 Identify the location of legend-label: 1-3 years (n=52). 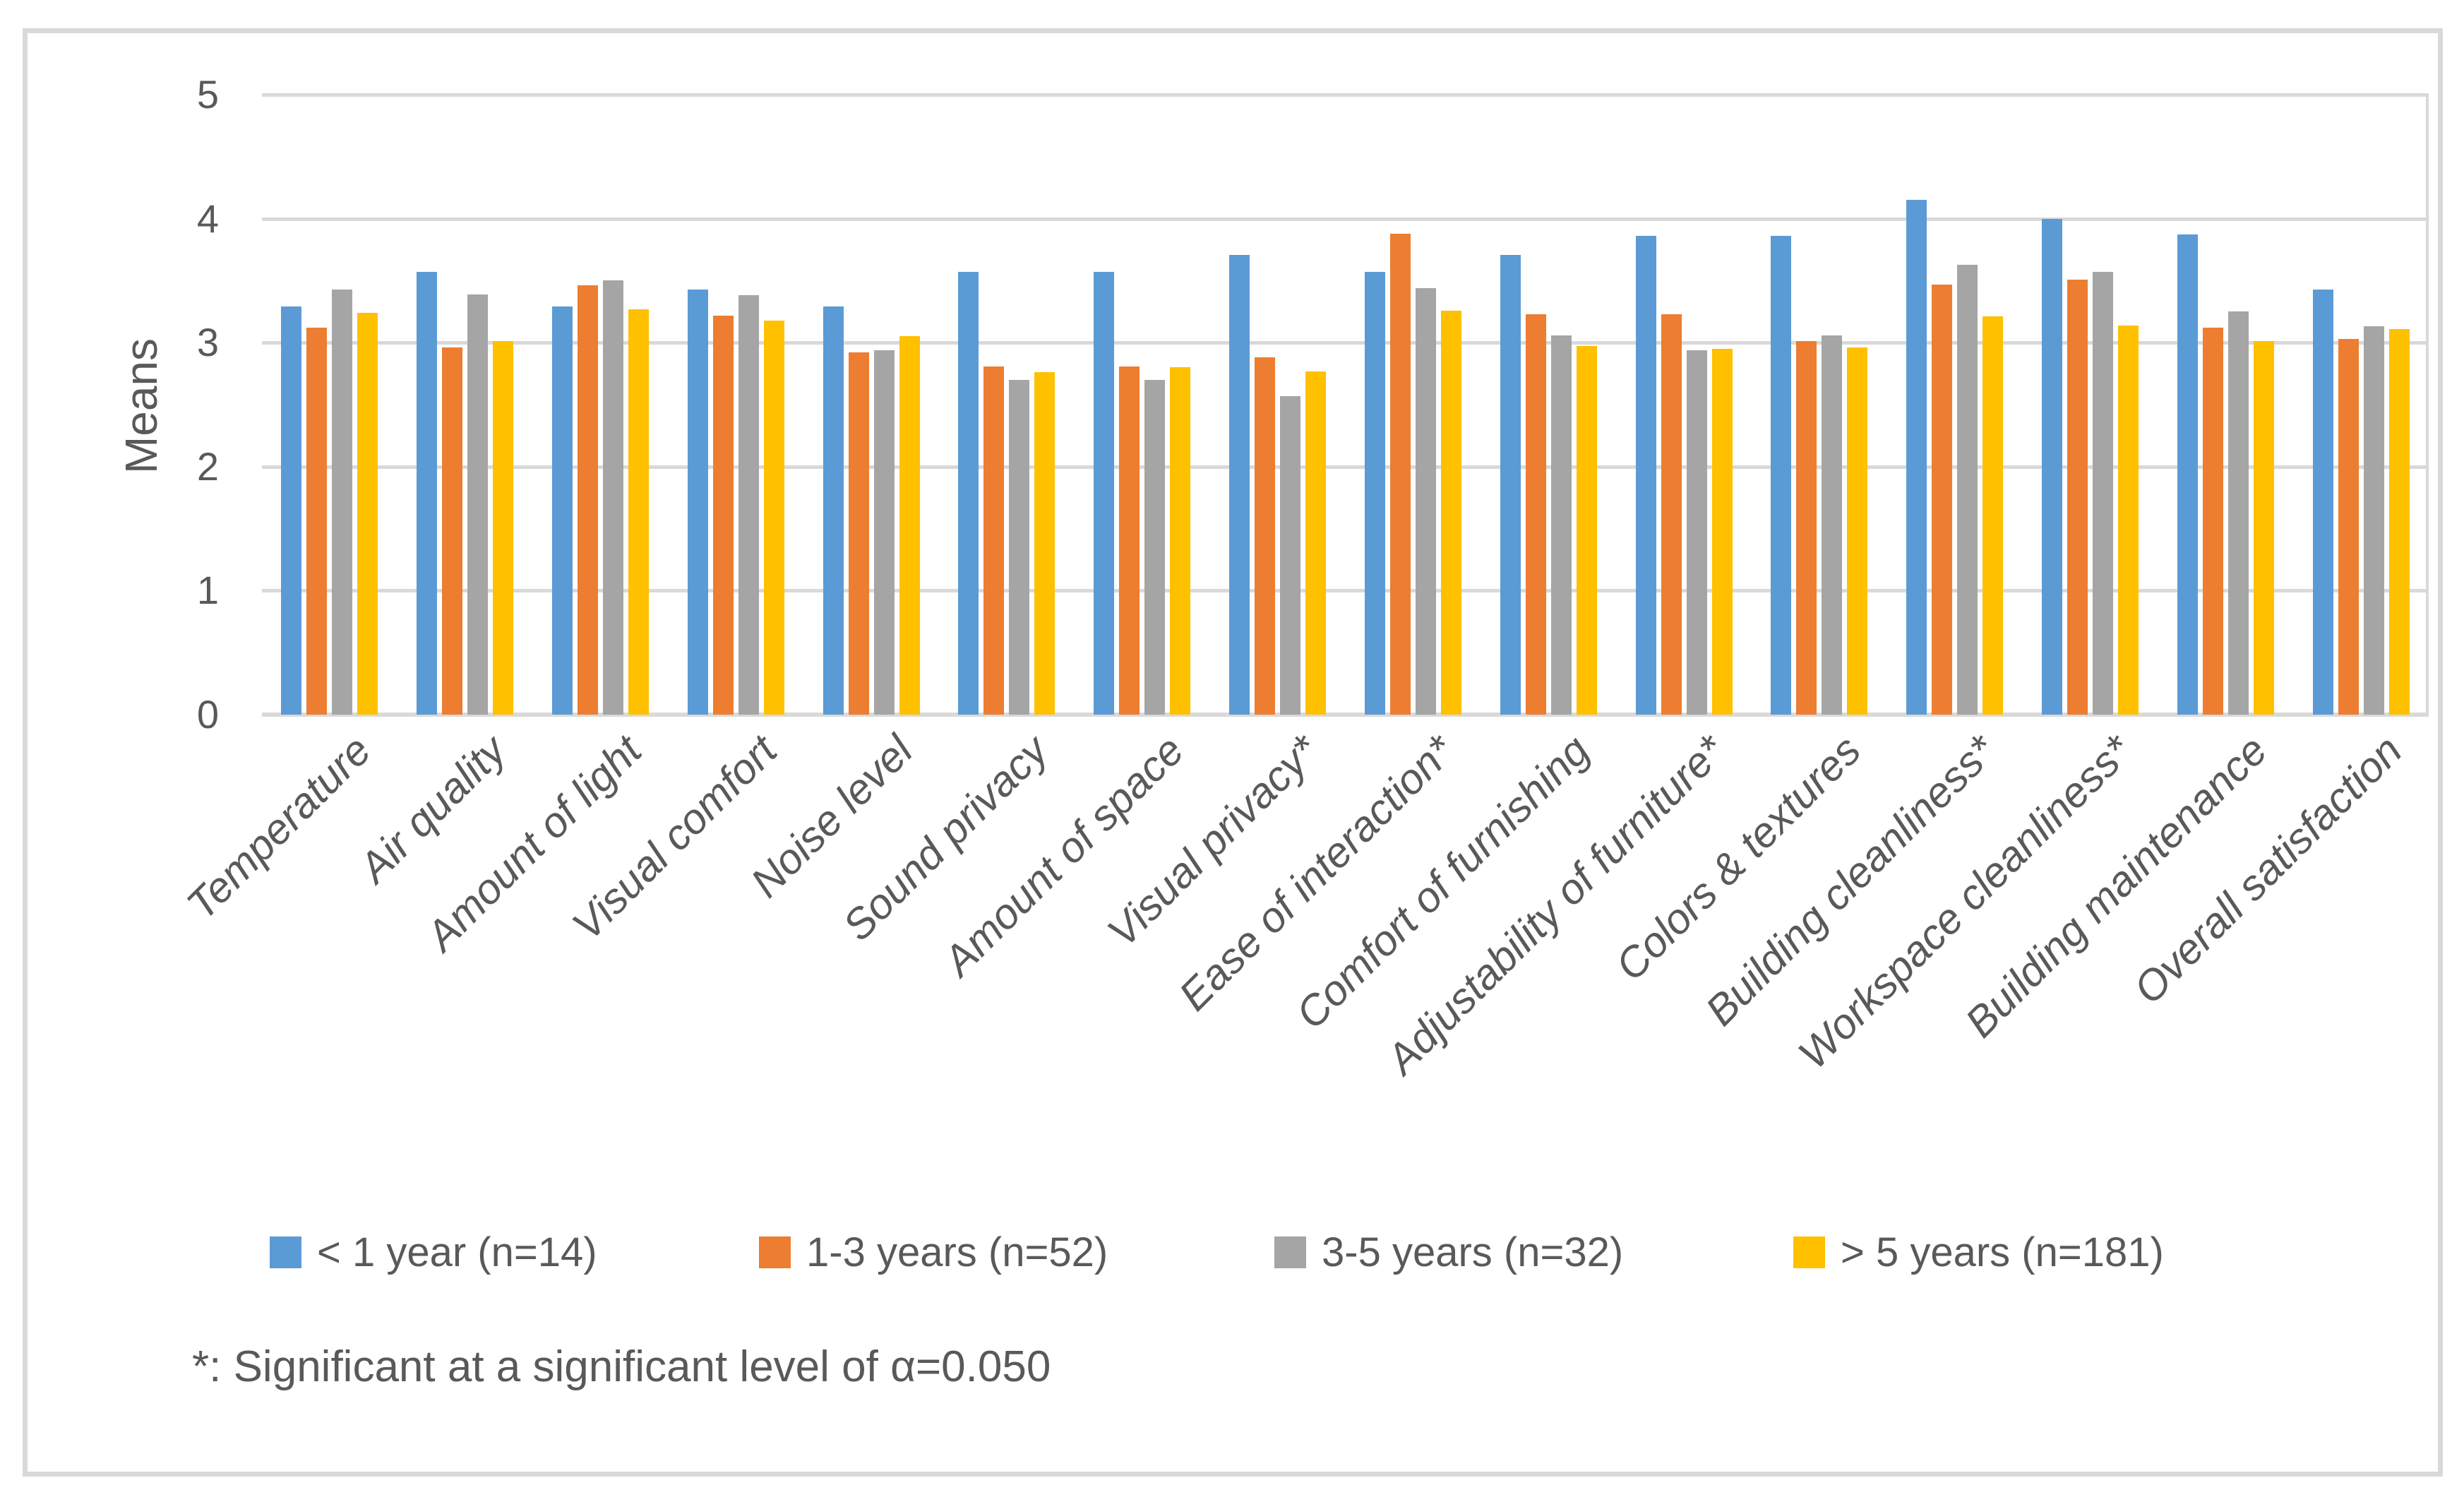
(957, 1252).